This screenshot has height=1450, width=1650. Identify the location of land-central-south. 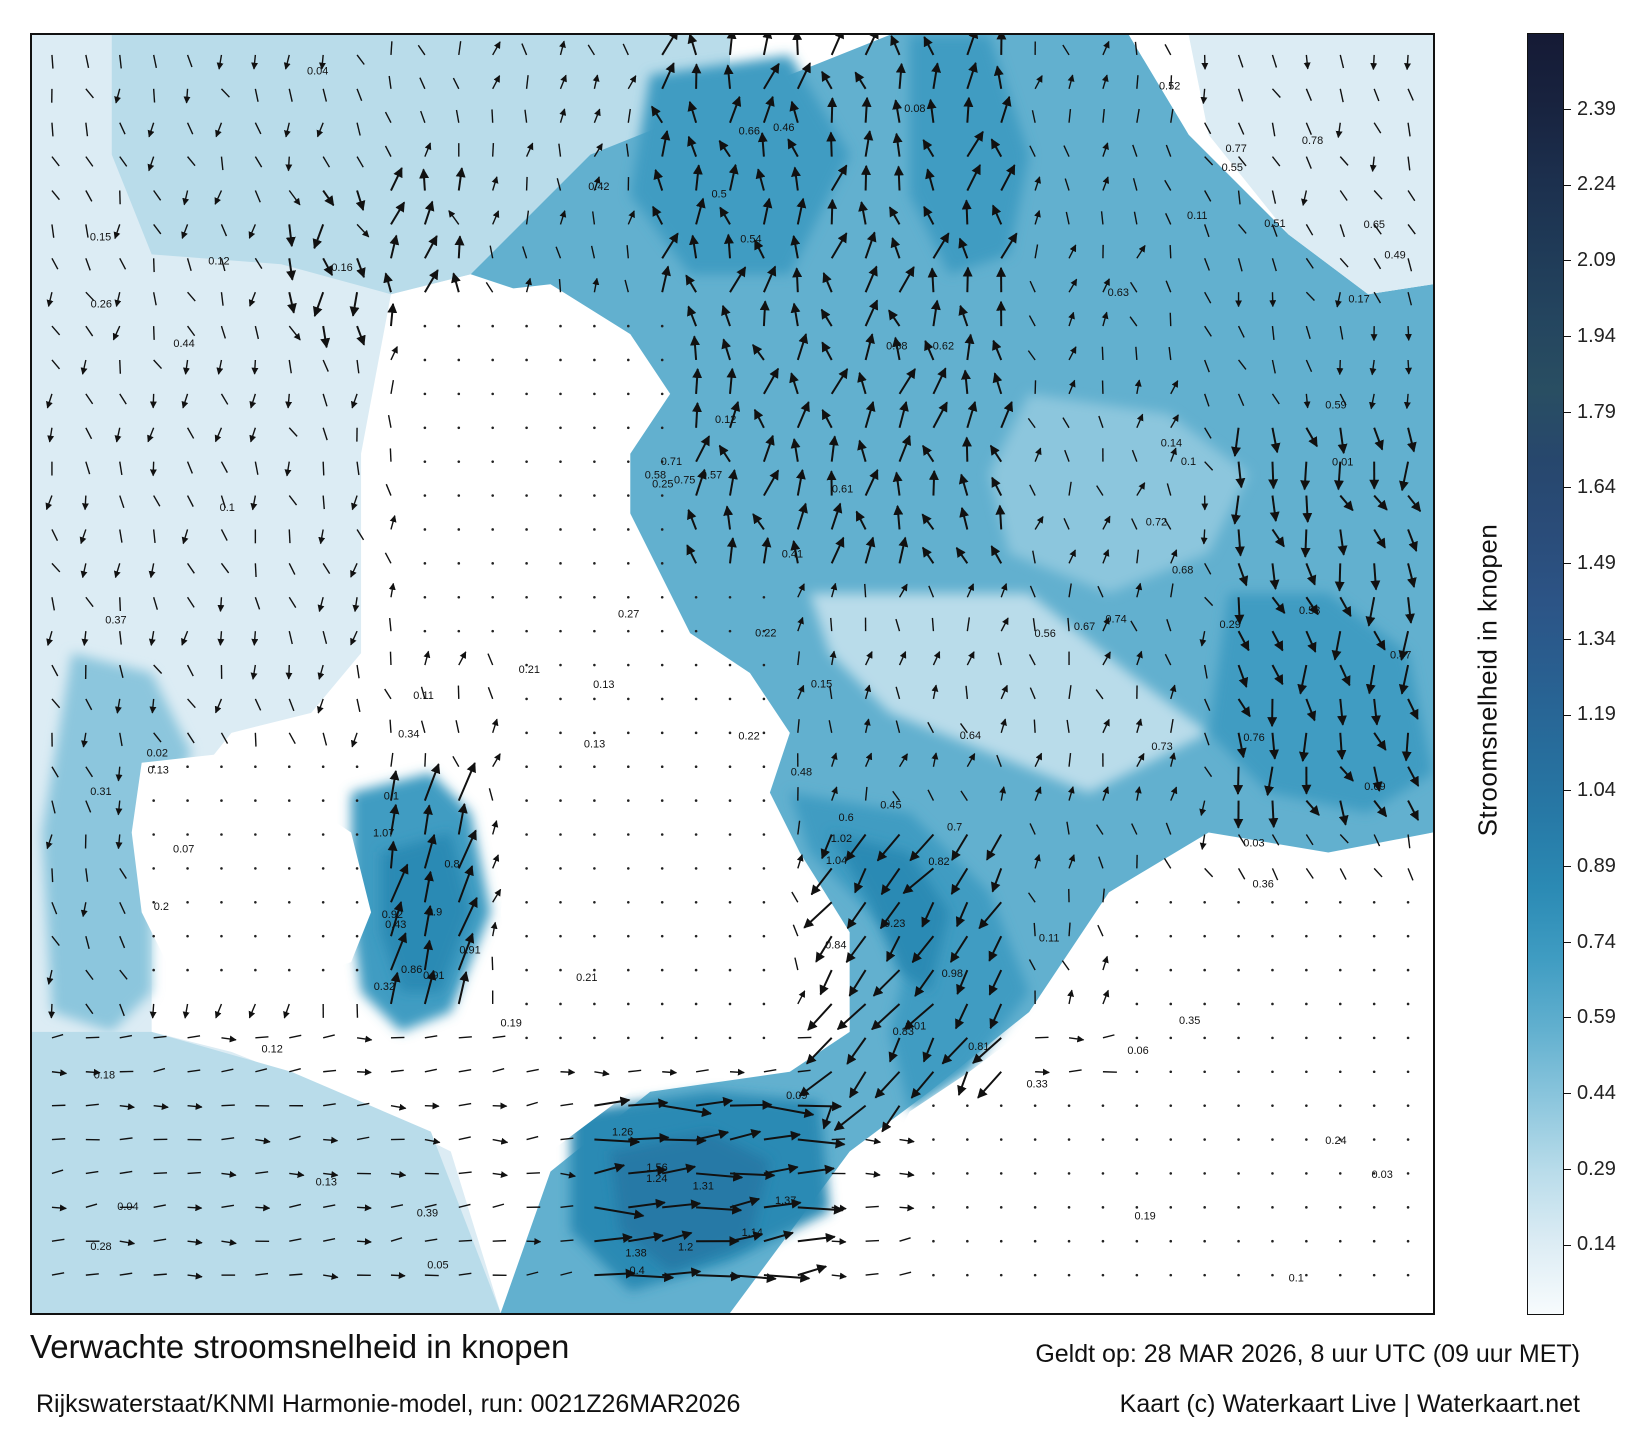
(655, 822).